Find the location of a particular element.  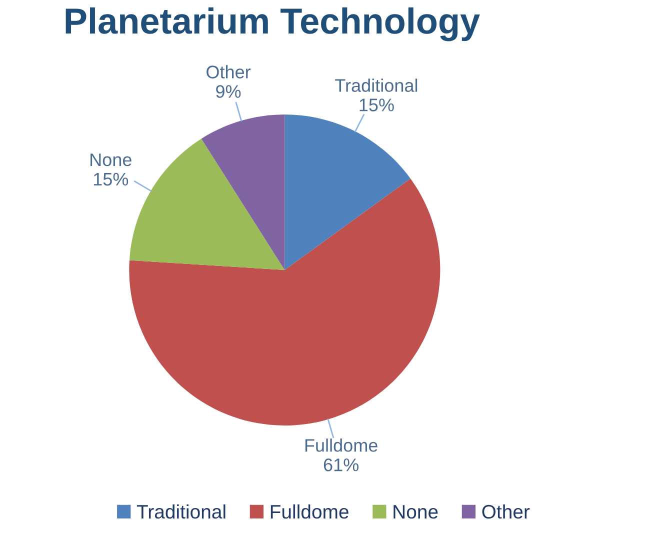

data-label: 9% is located at coordinates (228, 91).